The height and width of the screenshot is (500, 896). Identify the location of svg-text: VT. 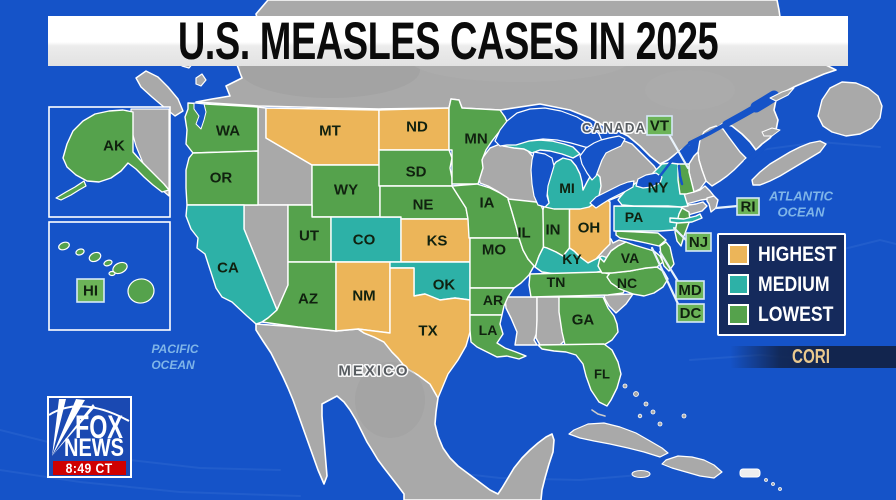
(659, 126).